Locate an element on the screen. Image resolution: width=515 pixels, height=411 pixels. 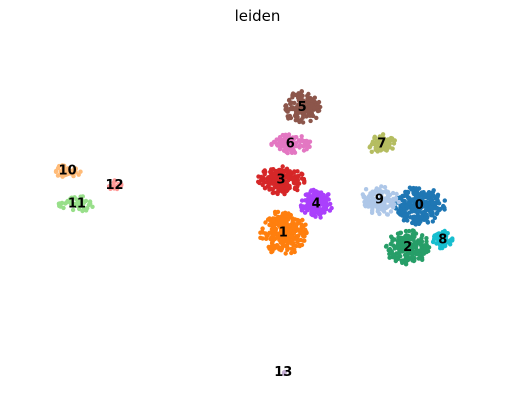
cluster-label-8: 8 is located at coordinates (442, 240).